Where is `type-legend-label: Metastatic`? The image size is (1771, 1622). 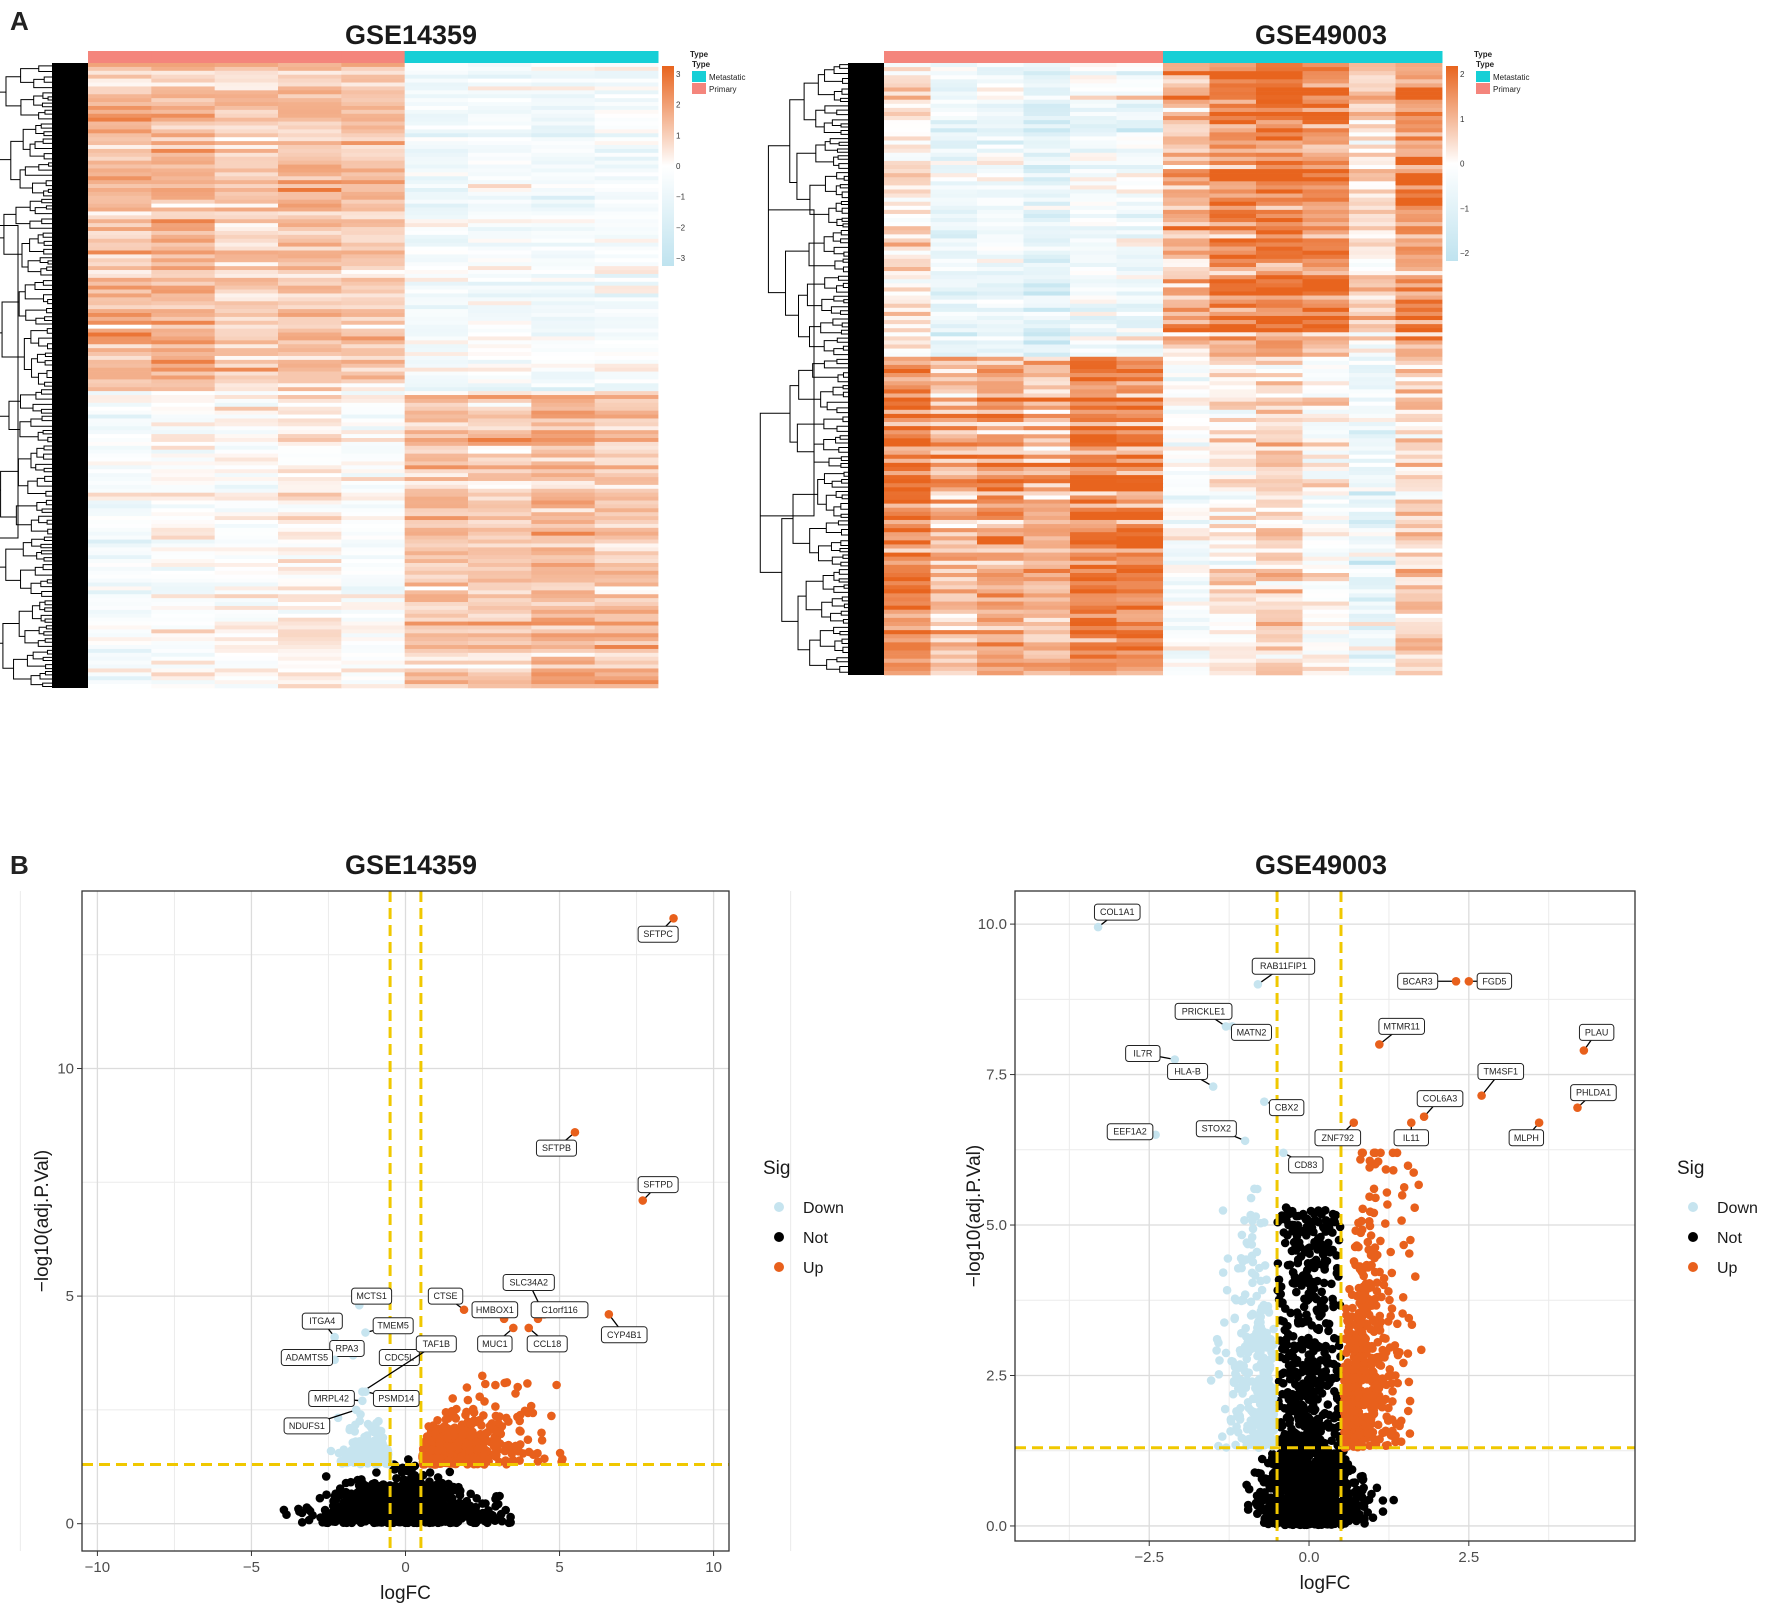
type-legend-label: Metastatic is located at coordinates (1511, 77).